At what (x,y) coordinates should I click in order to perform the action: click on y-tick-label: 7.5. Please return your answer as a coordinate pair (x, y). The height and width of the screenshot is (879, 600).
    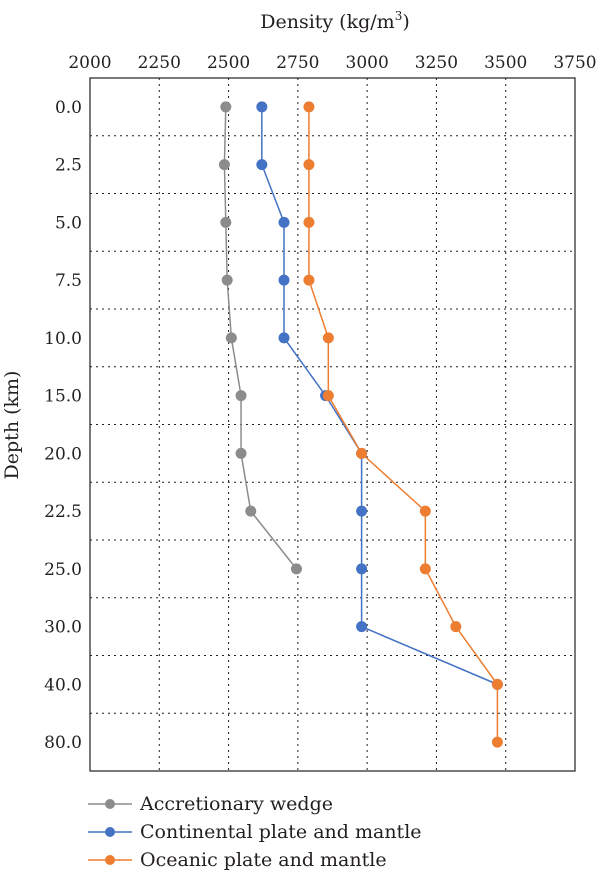
    Looking at the image, I should click on (68, 281).